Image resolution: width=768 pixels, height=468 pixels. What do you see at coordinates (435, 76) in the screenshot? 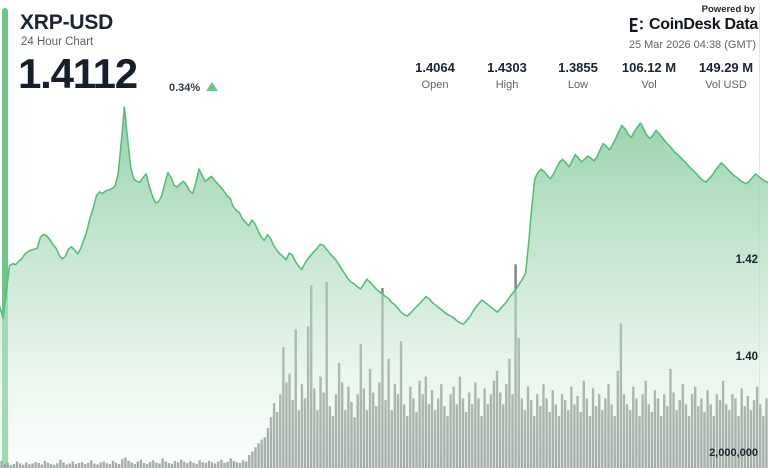
I see `stat-open: 1.4064 Open` at bounding box center [435, 76].